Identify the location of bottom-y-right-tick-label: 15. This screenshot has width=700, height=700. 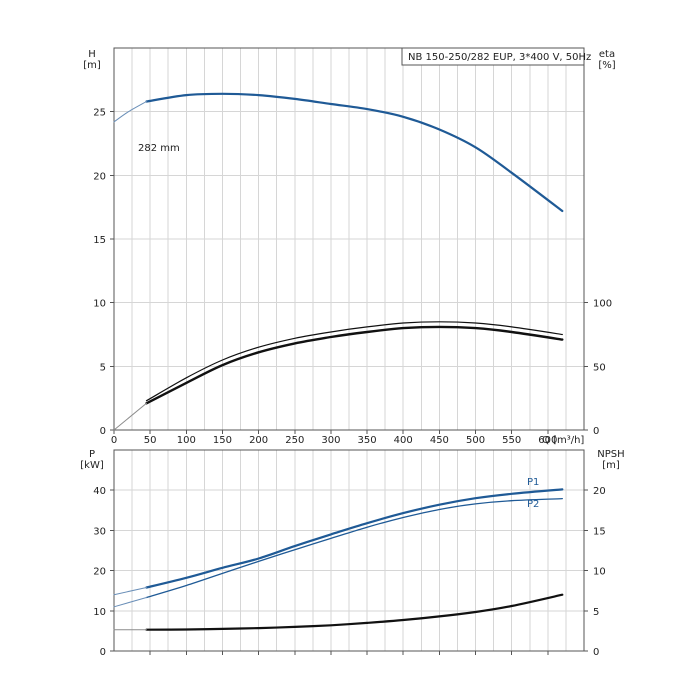
(599, 531).